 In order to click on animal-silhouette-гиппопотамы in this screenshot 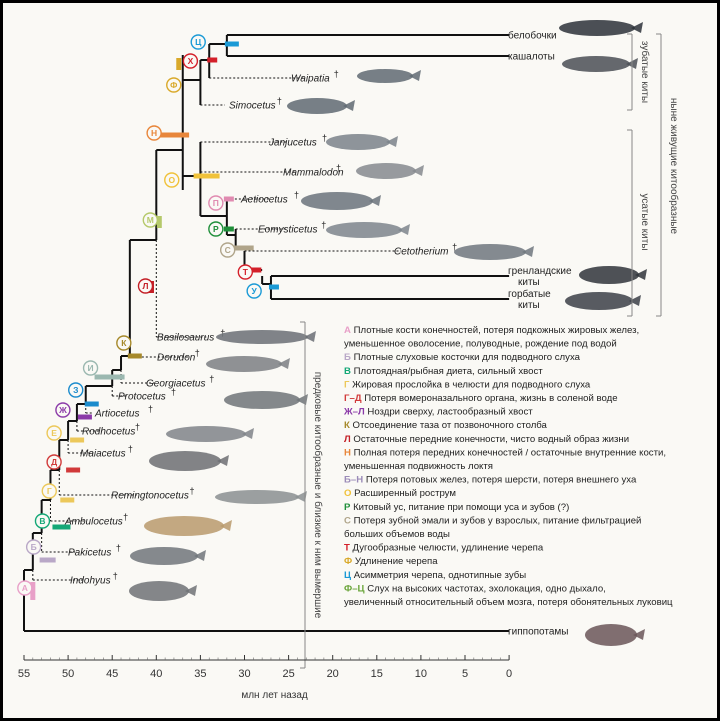, I will do `click(611, 635)`.